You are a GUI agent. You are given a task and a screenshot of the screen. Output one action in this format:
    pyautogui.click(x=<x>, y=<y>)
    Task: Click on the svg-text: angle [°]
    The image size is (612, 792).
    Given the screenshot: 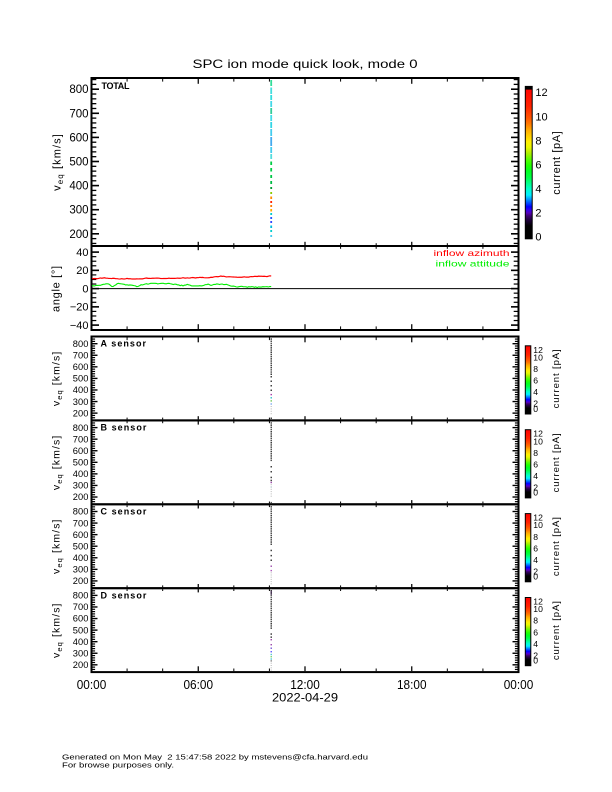 What is the action you would take?
    pyautogui.click(x=56, y=288)
    